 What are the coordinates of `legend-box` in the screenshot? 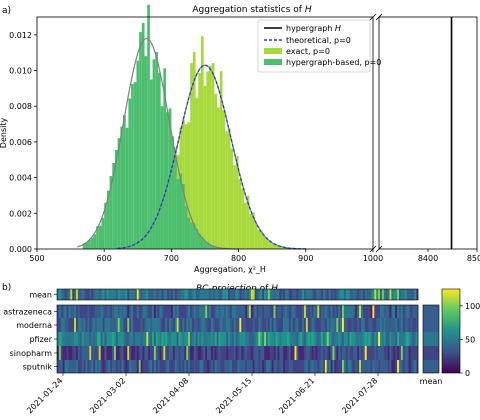 It's located at (314, 46).